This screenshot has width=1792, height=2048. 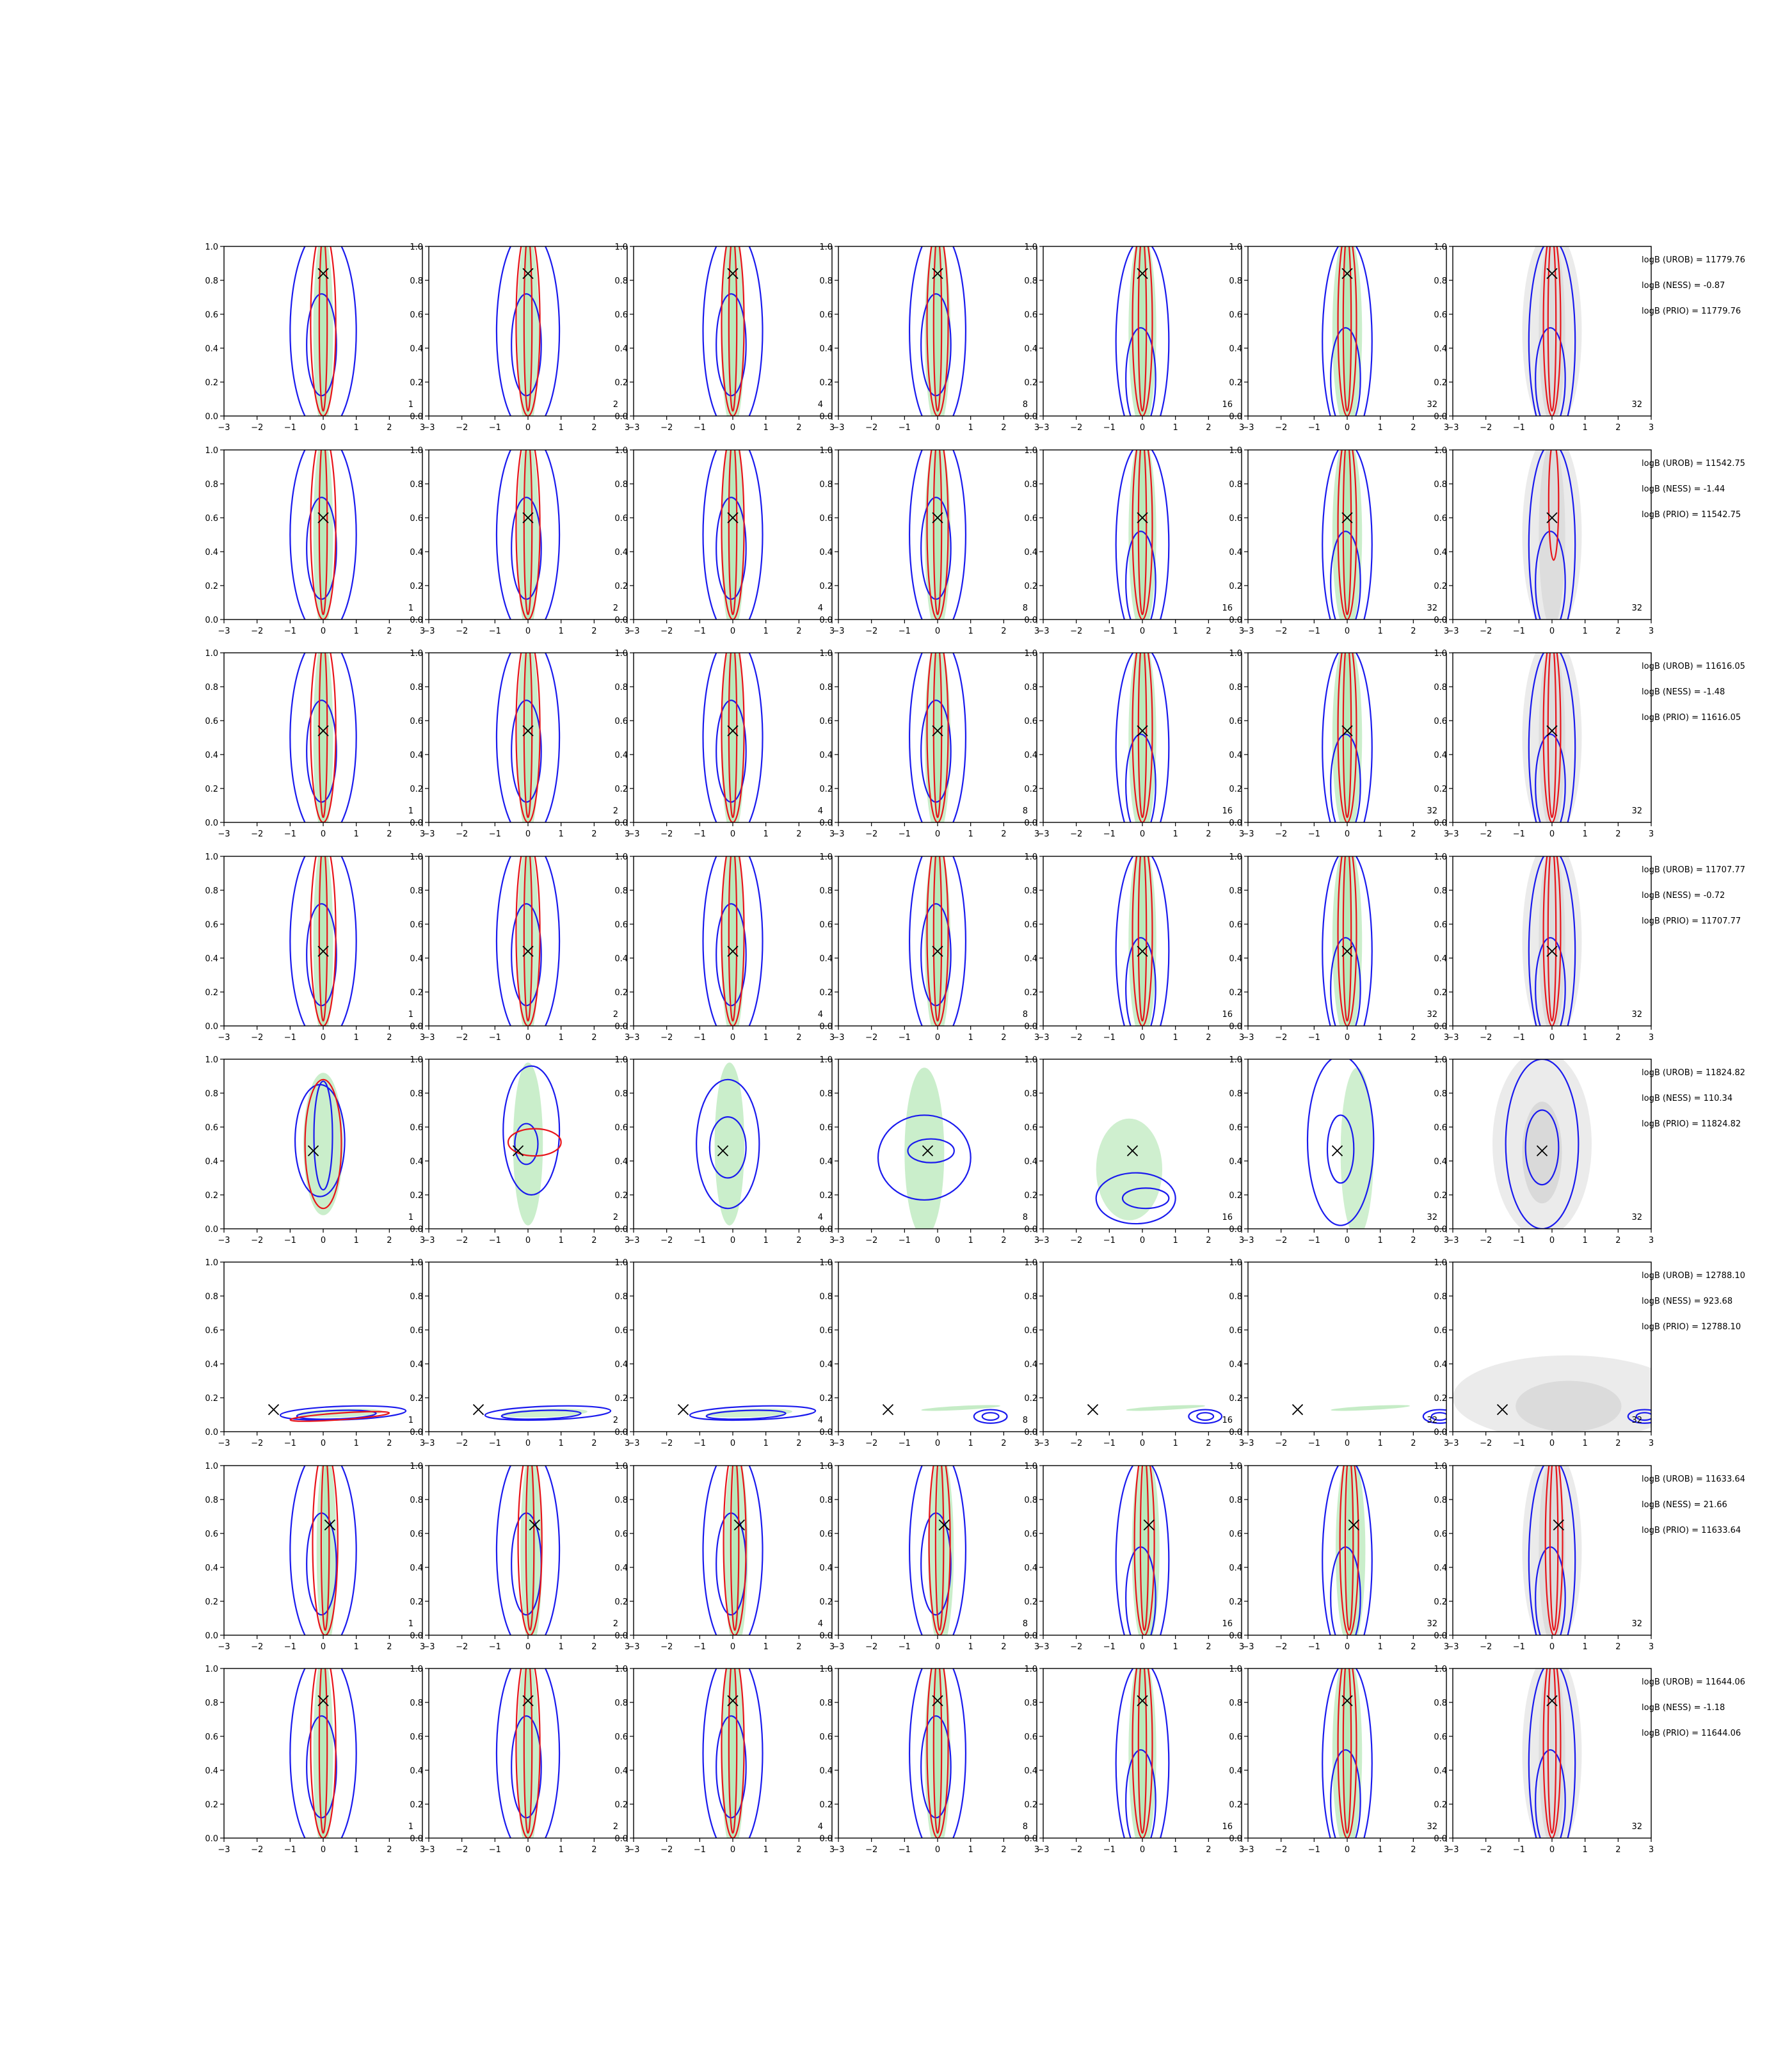 I want to click on panel-count-label: 32, so click(x=1432, y=1015).